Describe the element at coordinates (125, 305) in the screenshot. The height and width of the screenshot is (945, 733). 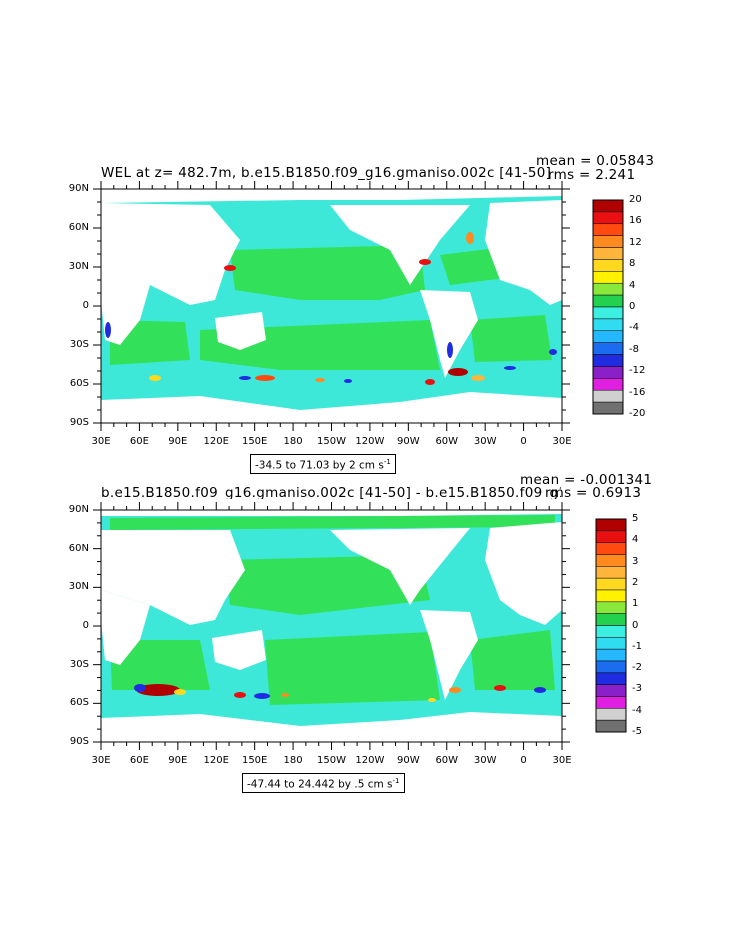
I see `panel-1-land-africa` at that location.